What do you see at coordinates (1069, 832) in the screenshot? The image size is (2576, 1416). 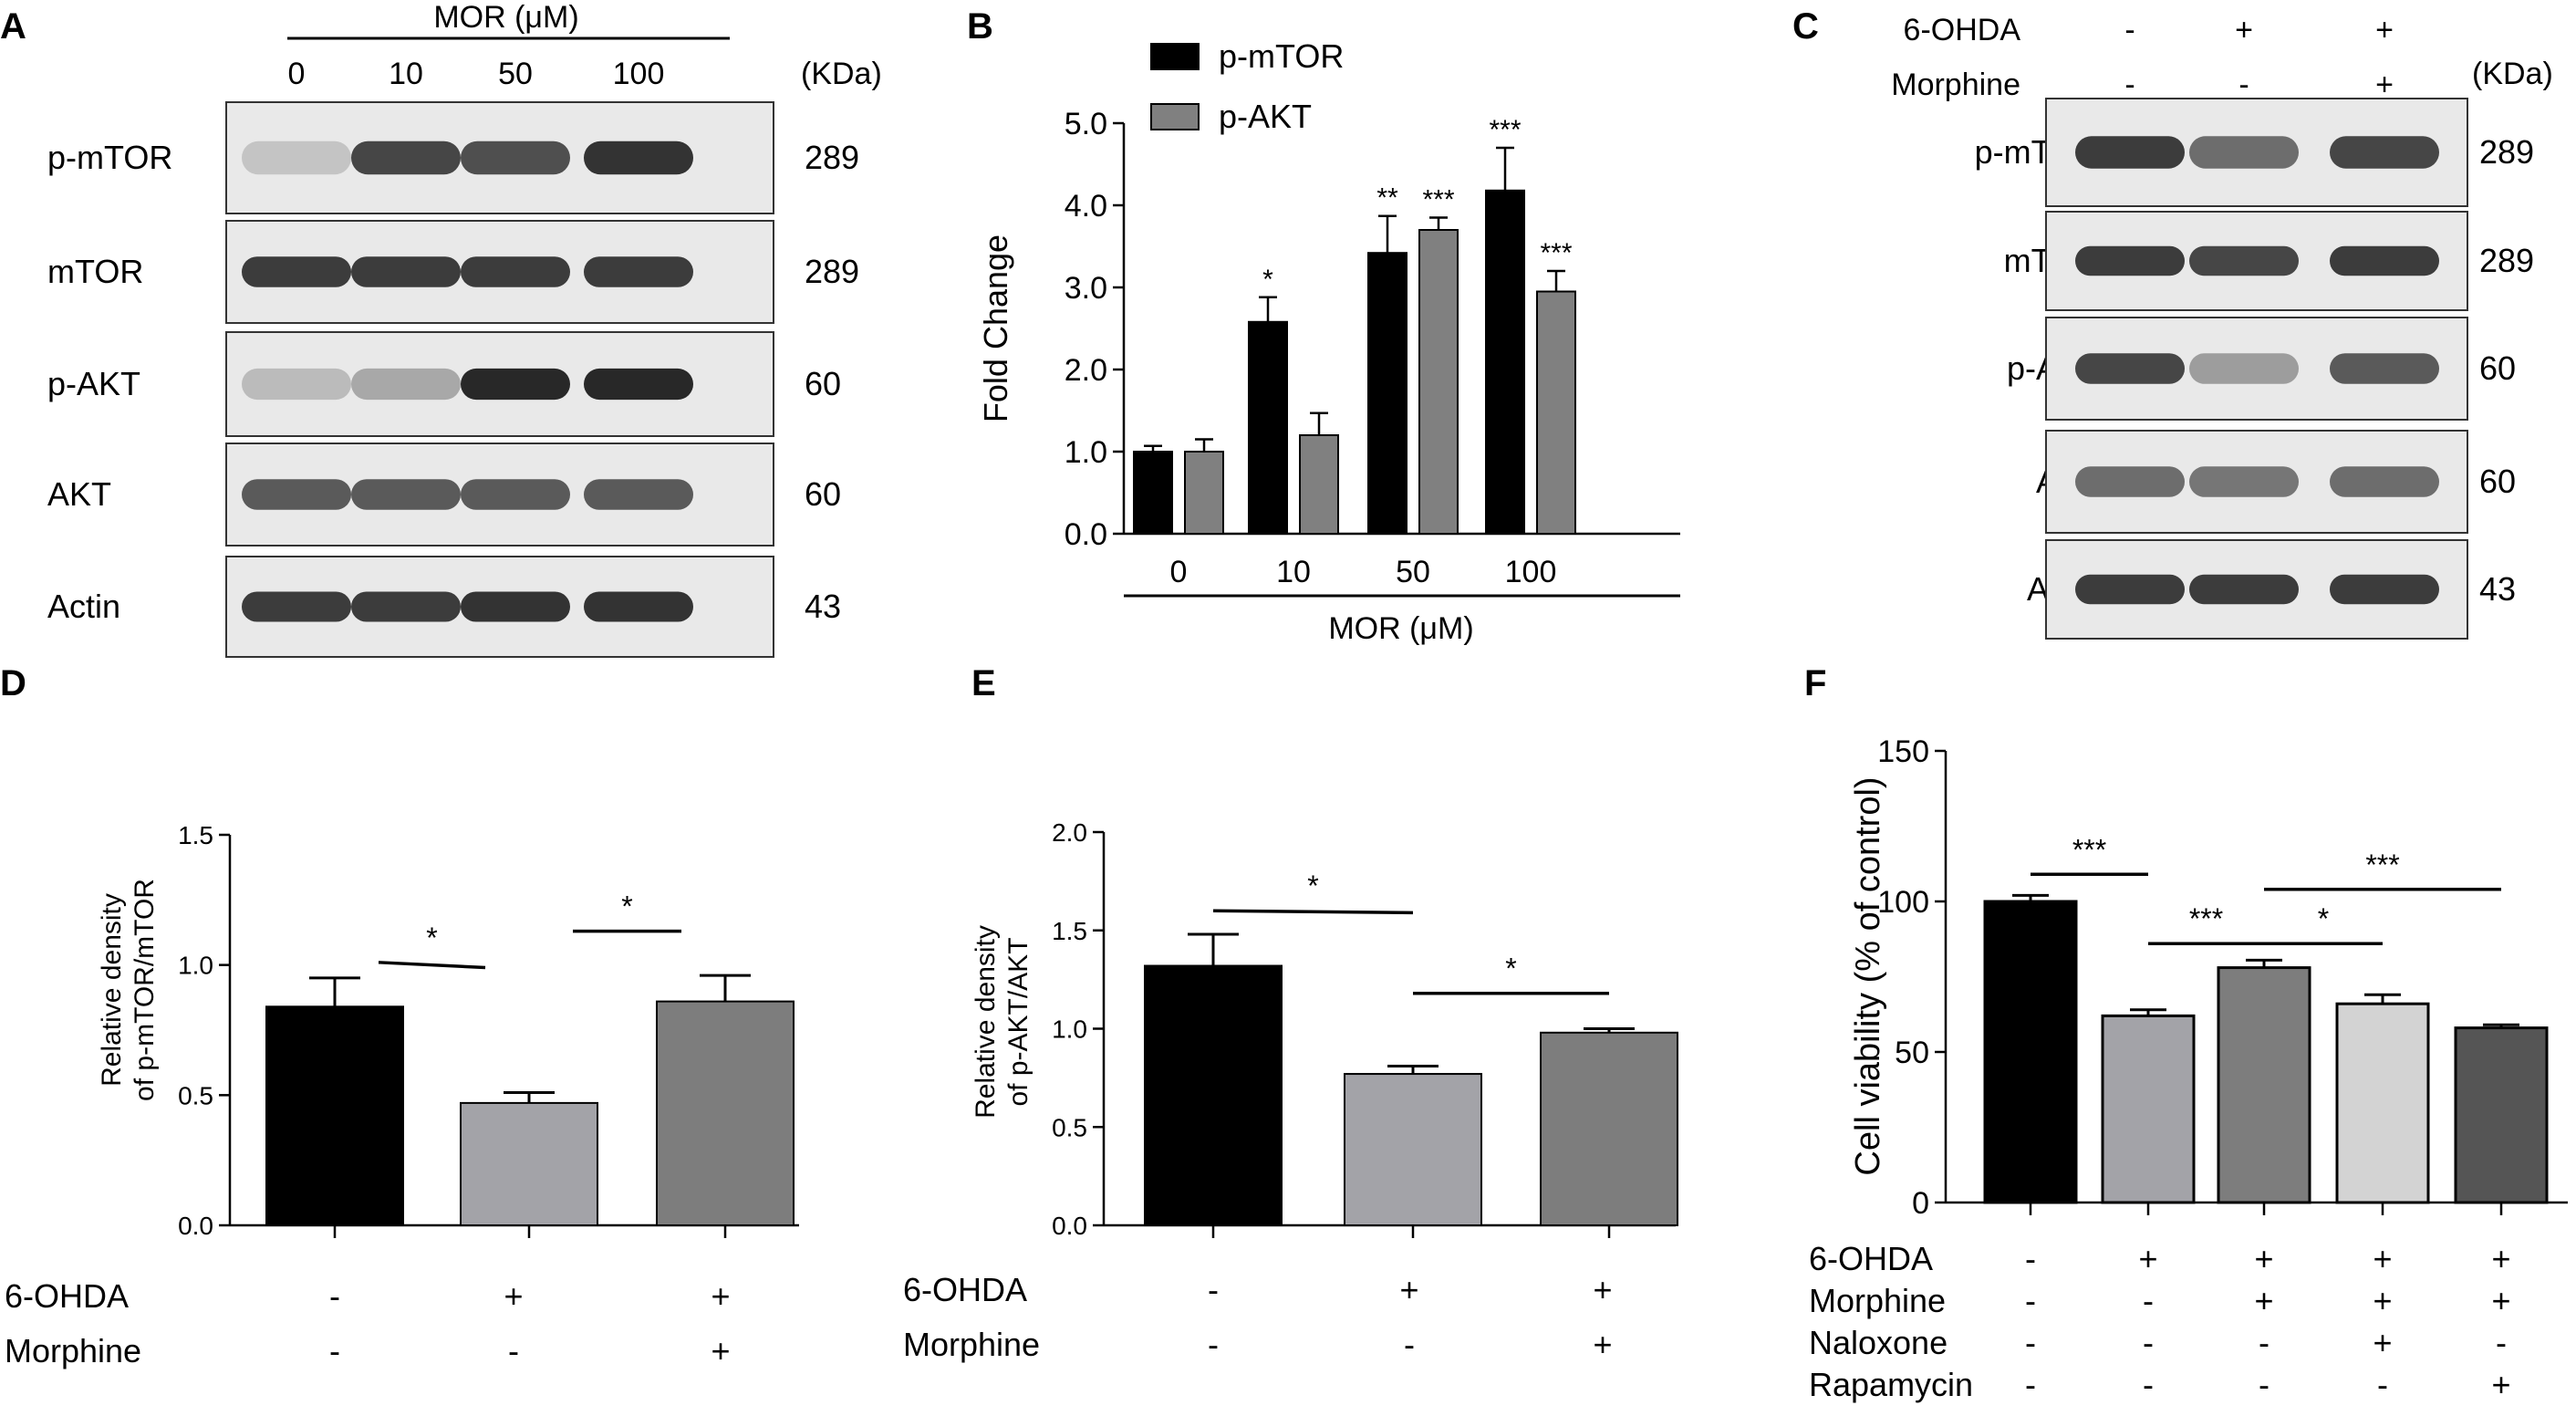 I see `y-tick-label: 2.0` at bounding box center [1069, 832].